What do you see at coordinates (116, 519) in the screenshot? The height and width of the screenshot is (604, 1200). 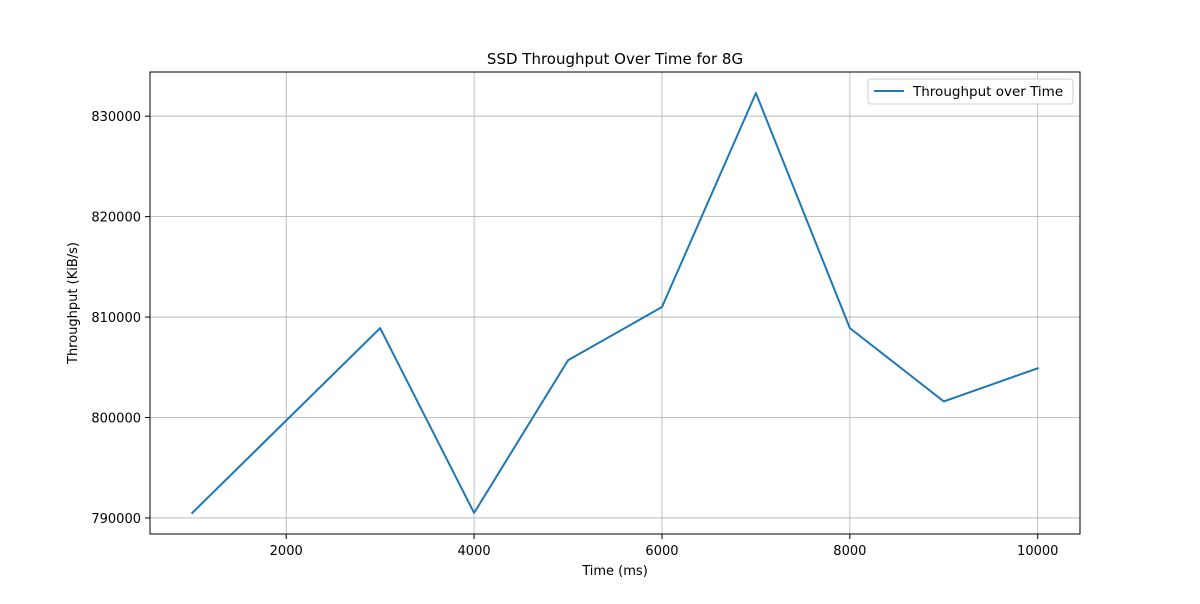 I see `y-tick-label: 790000` at bounding box center [116, 519].